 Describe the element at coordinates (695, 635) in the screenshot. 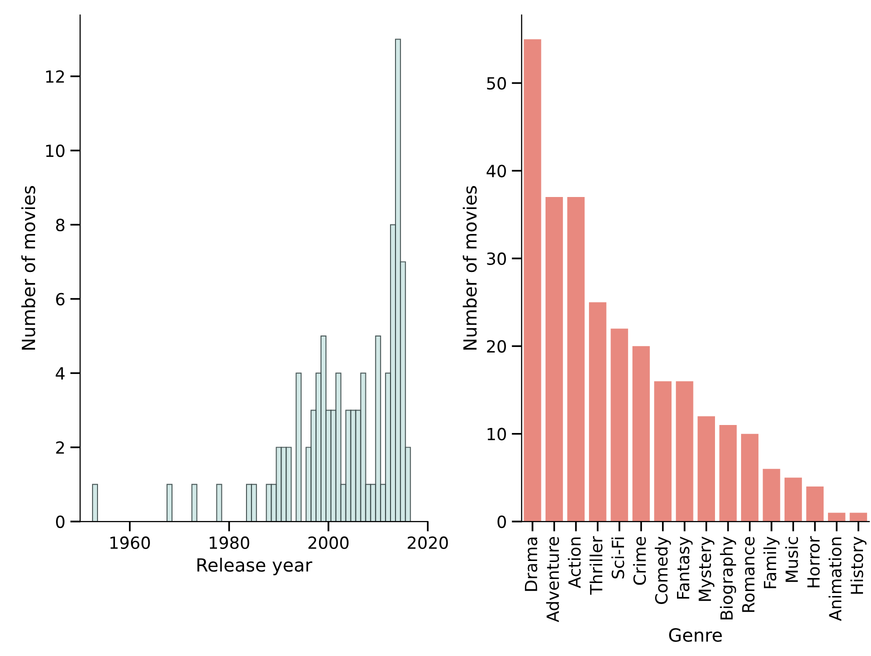

I see `x-axis-title: Genre` at that location.